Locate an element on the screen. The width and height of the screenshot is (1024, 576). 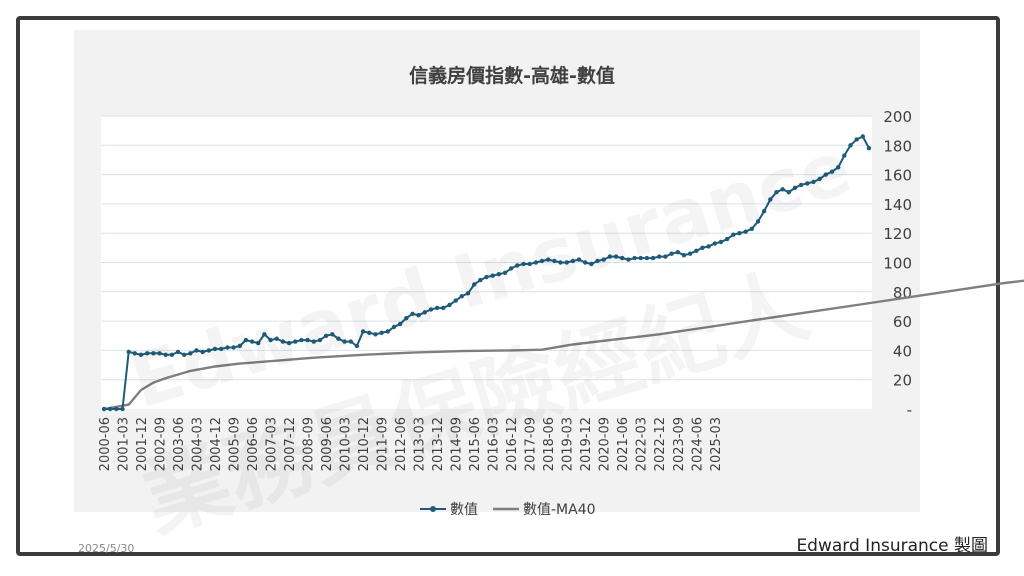
x-tick-label: 2010-03 is located at coordinates (346, 444).